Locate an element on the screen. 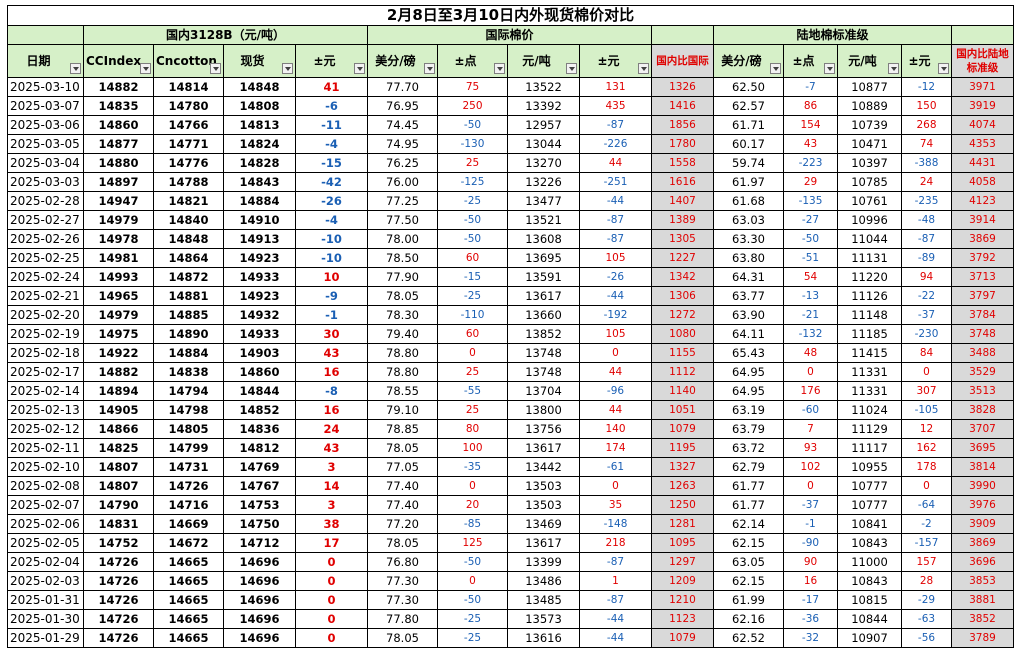 The height and width of the screenshot is (648, 1019). cell-pm-yuan: 43 is located at coordinates (331, 448).